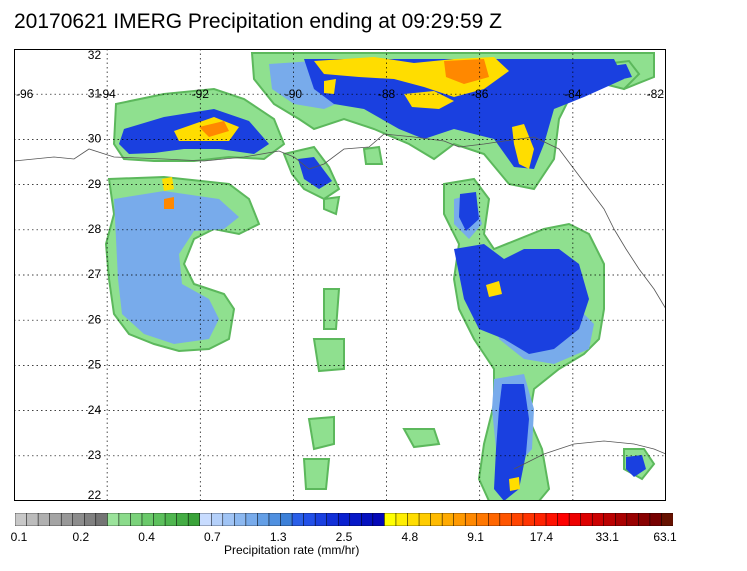 Image resolution: width=747 pixels, height=571 pixels. What do you see at coordinates (95, 139) in the screenshot?
I see `lat-label: 30` at bounding box center [95, 139].